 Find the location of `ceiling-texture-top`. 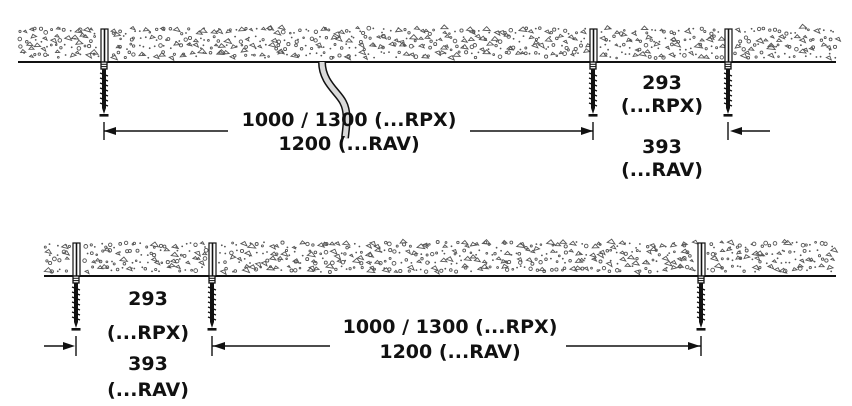

ceiling-texture-top is located at coordinates (429, 42).